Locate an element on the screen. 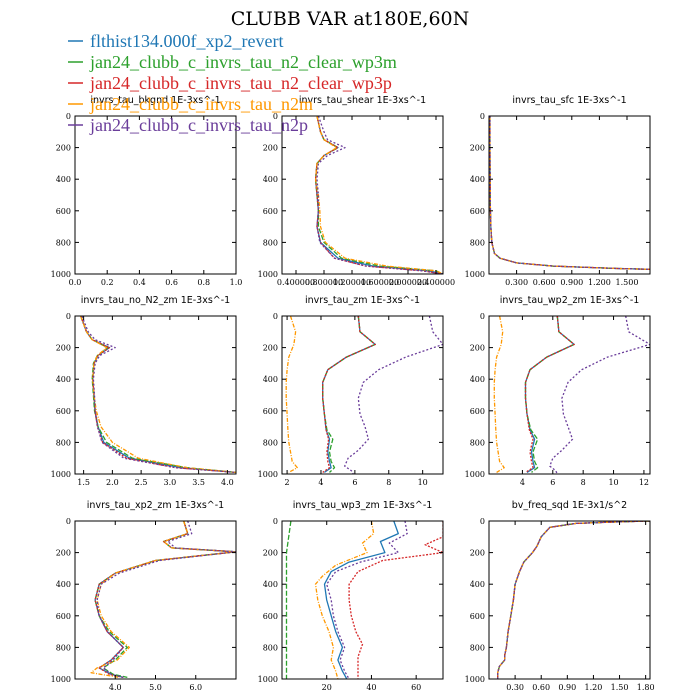  x-tick-label: 0.800000 is located at coordinates (324, 282).